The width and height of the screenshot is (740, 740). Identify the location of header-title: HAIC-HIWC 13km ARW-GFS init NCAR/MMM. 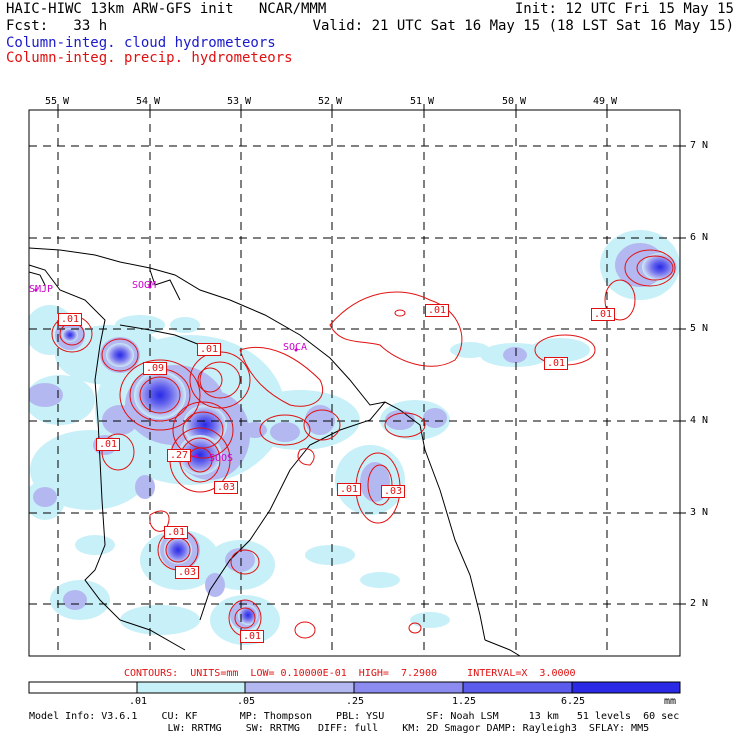
(166, 9).